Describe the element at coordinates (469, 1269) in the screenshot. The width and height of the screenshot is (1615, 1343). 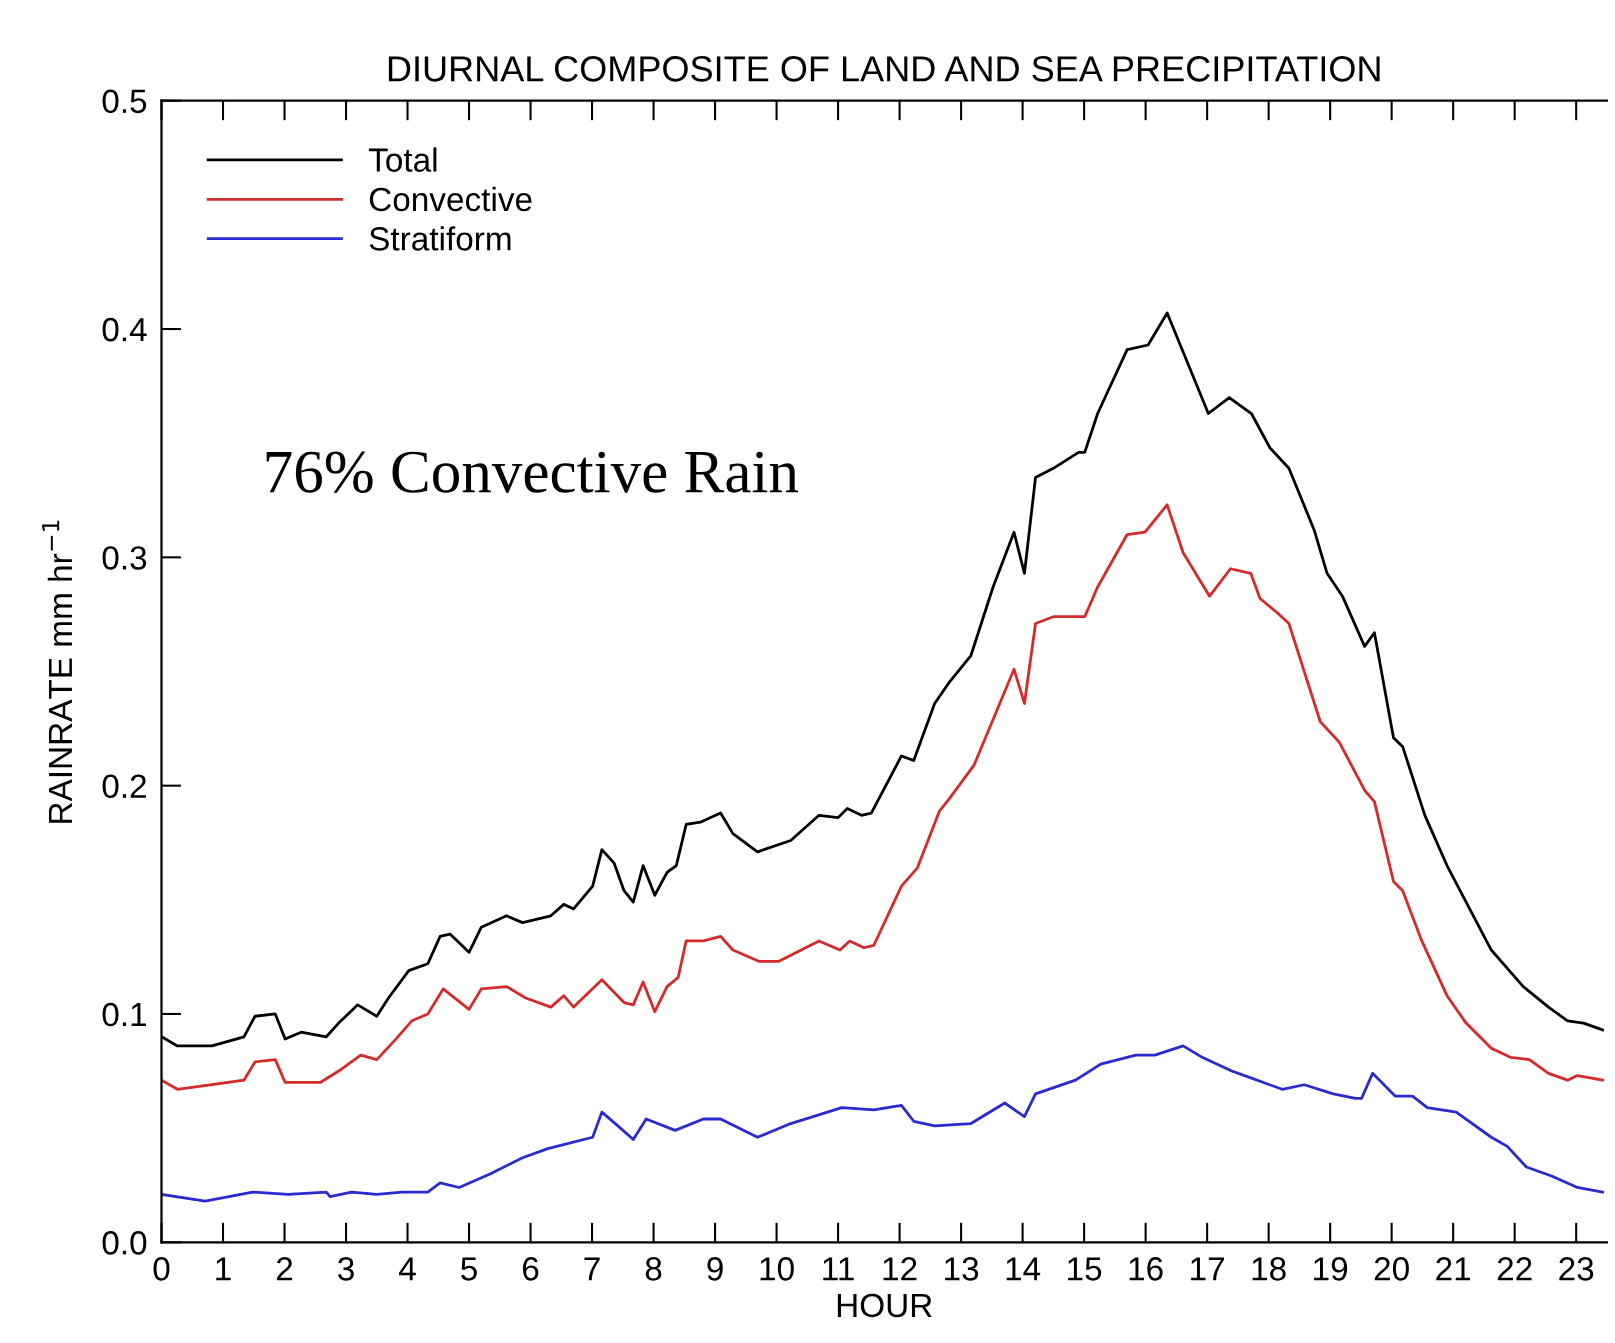
I see `x-tick-label: 5` at that location.